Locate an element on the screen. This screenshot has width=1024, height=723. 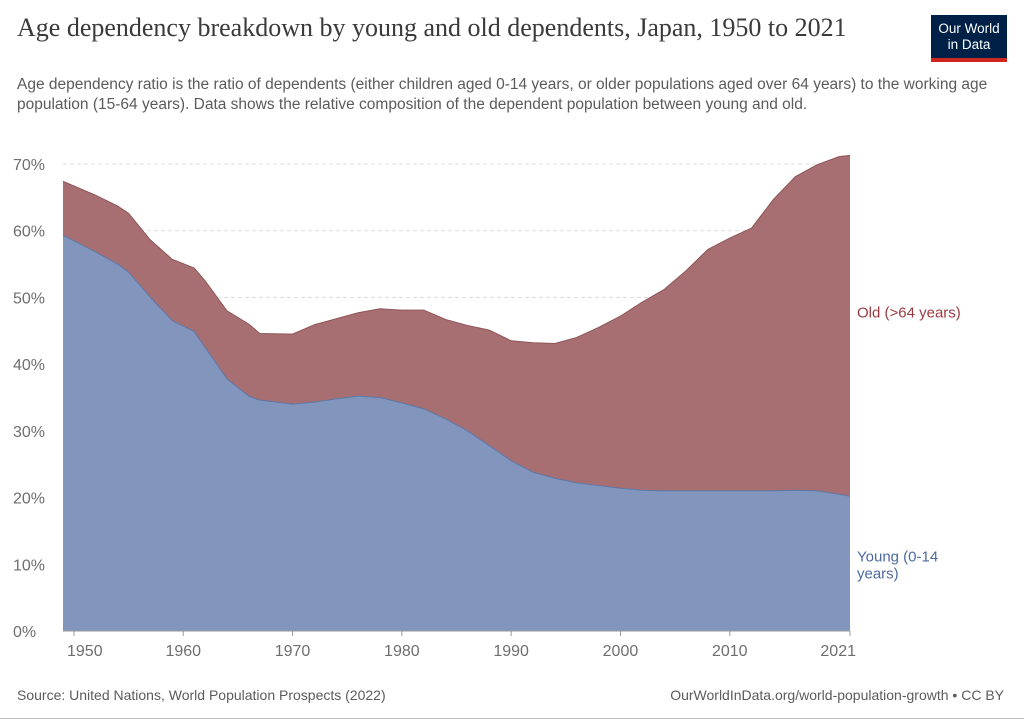
series-label-young: Young (0-14 is located at coordinates (897, 557).